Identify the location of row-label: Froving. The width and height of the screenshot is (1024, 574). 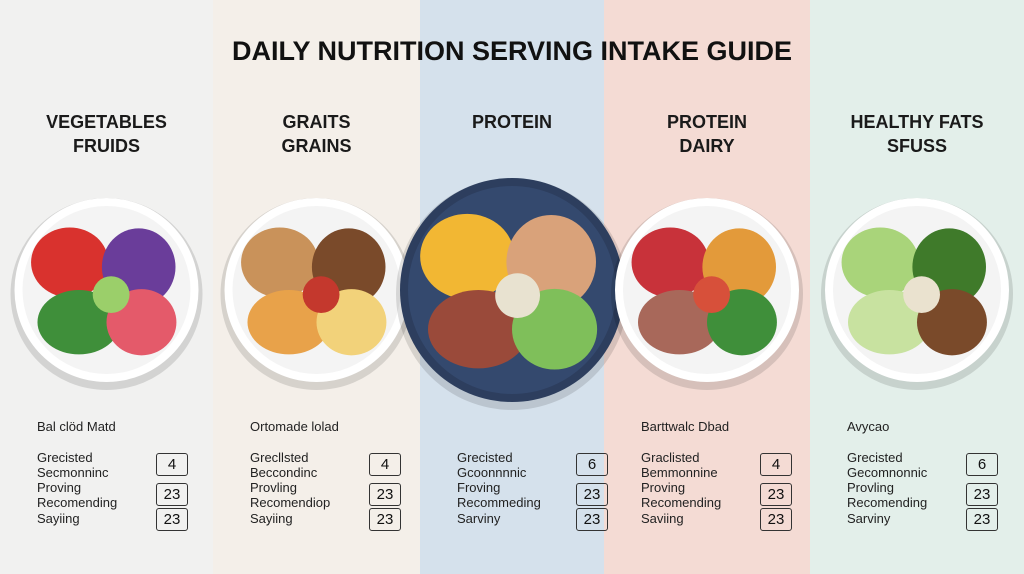
(479, 487).